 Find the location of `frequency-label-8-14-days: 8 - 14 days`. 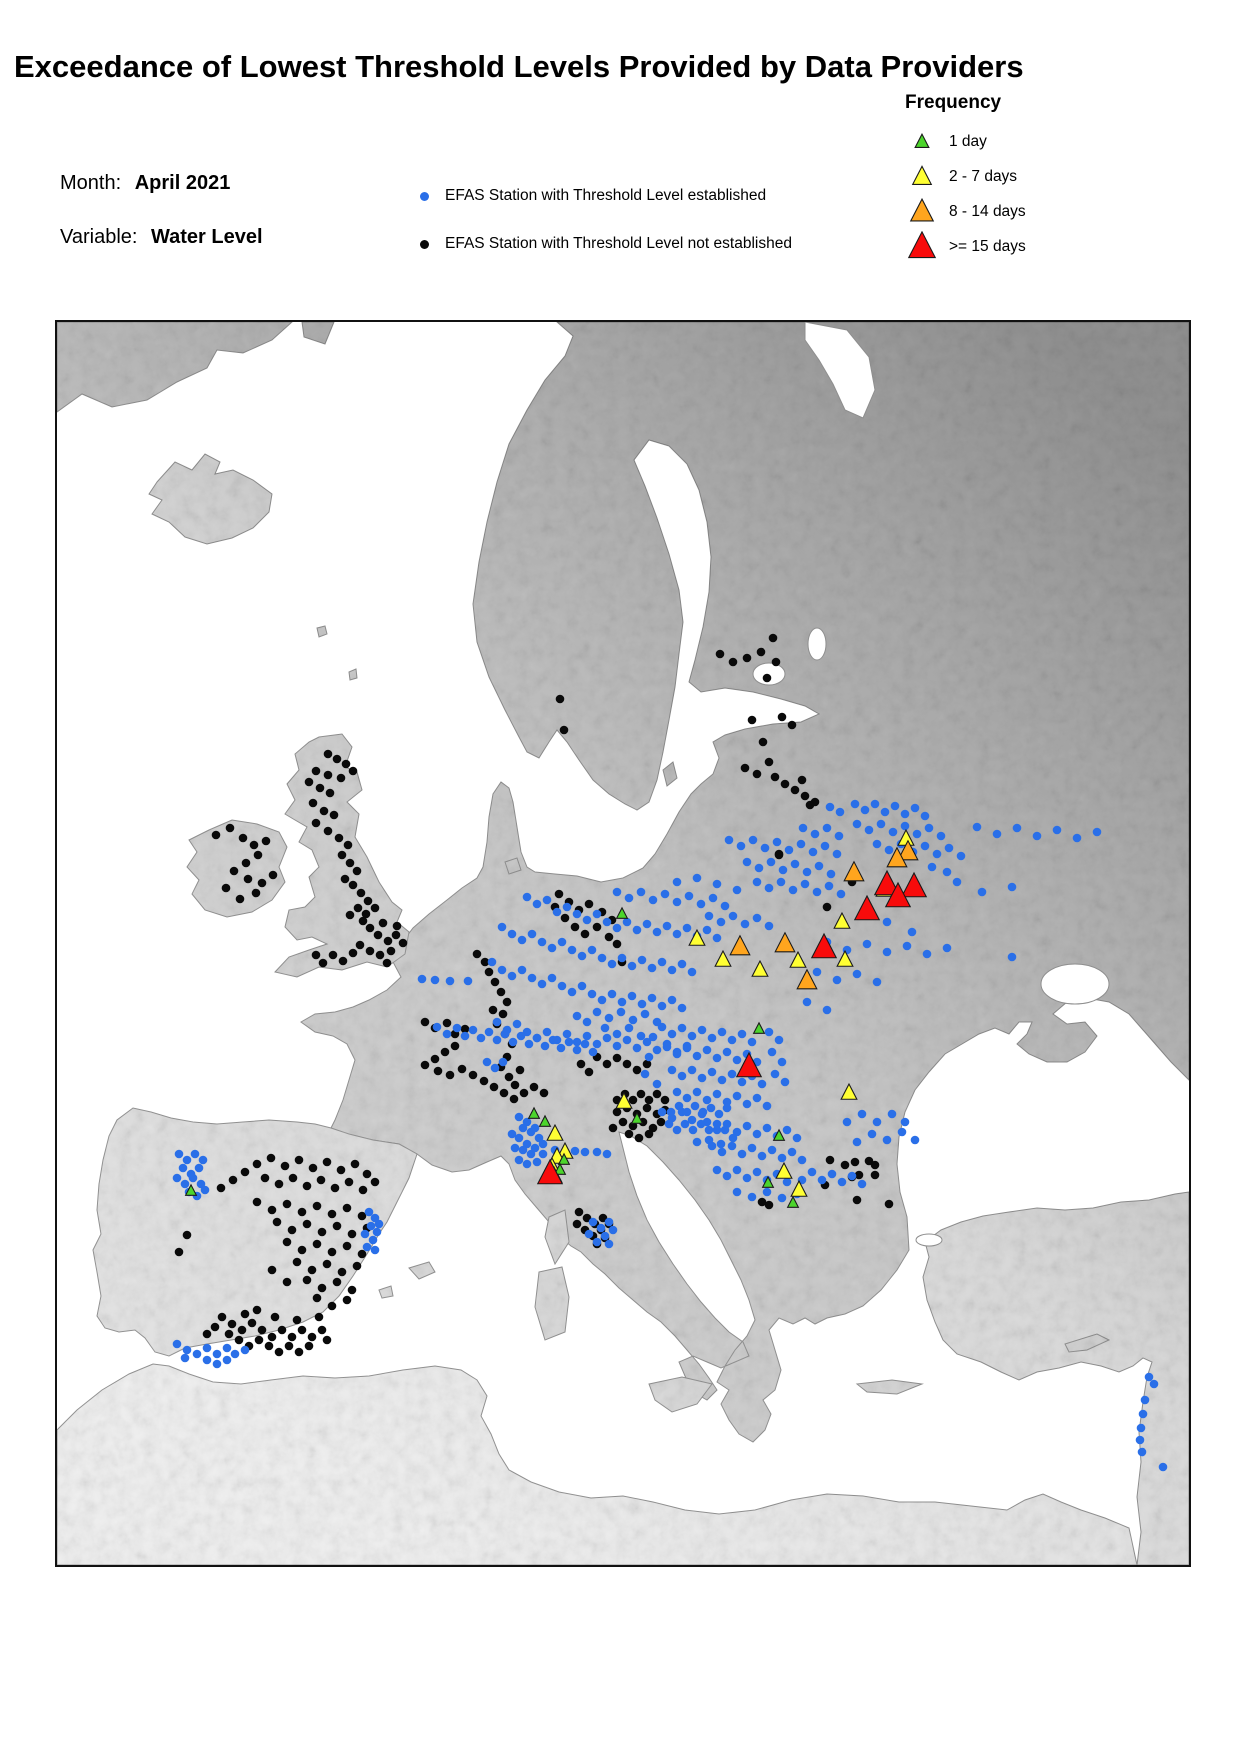

frequency-label-8-14-days: 8 - 14 days is located at coordinates (987, 211).